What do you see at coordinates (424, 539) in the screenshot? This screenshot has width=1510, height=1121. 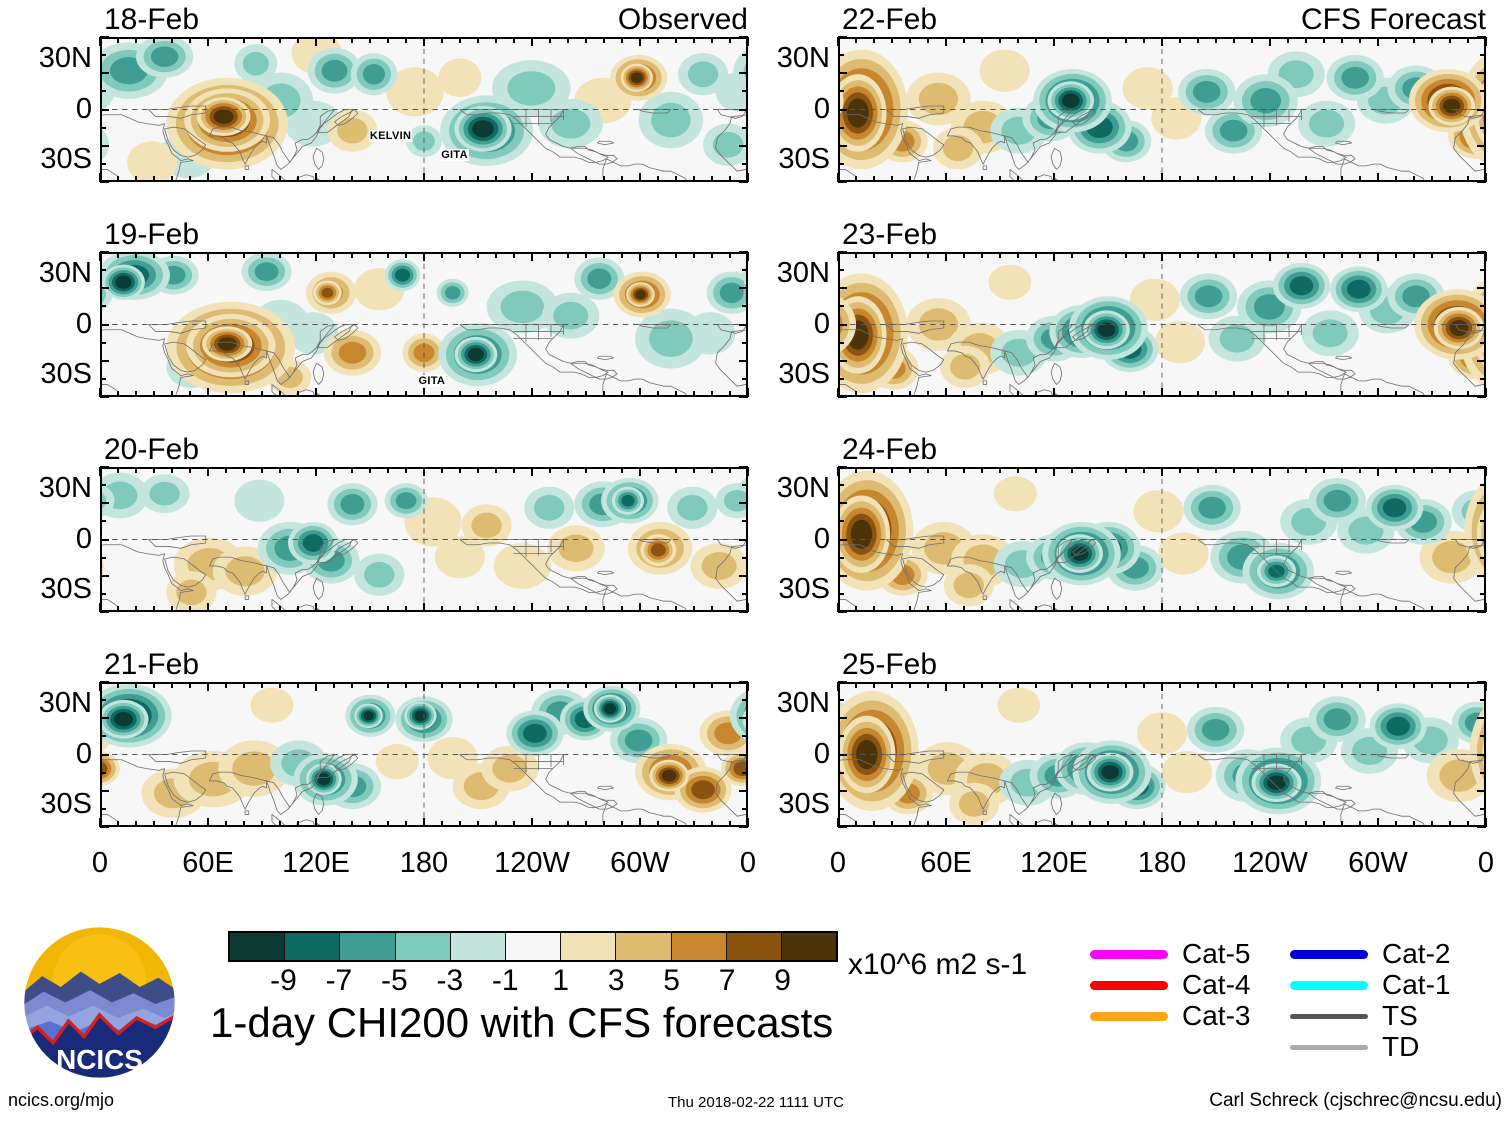 I see `map-panel-20-feb` at bounding box center [424, 539].